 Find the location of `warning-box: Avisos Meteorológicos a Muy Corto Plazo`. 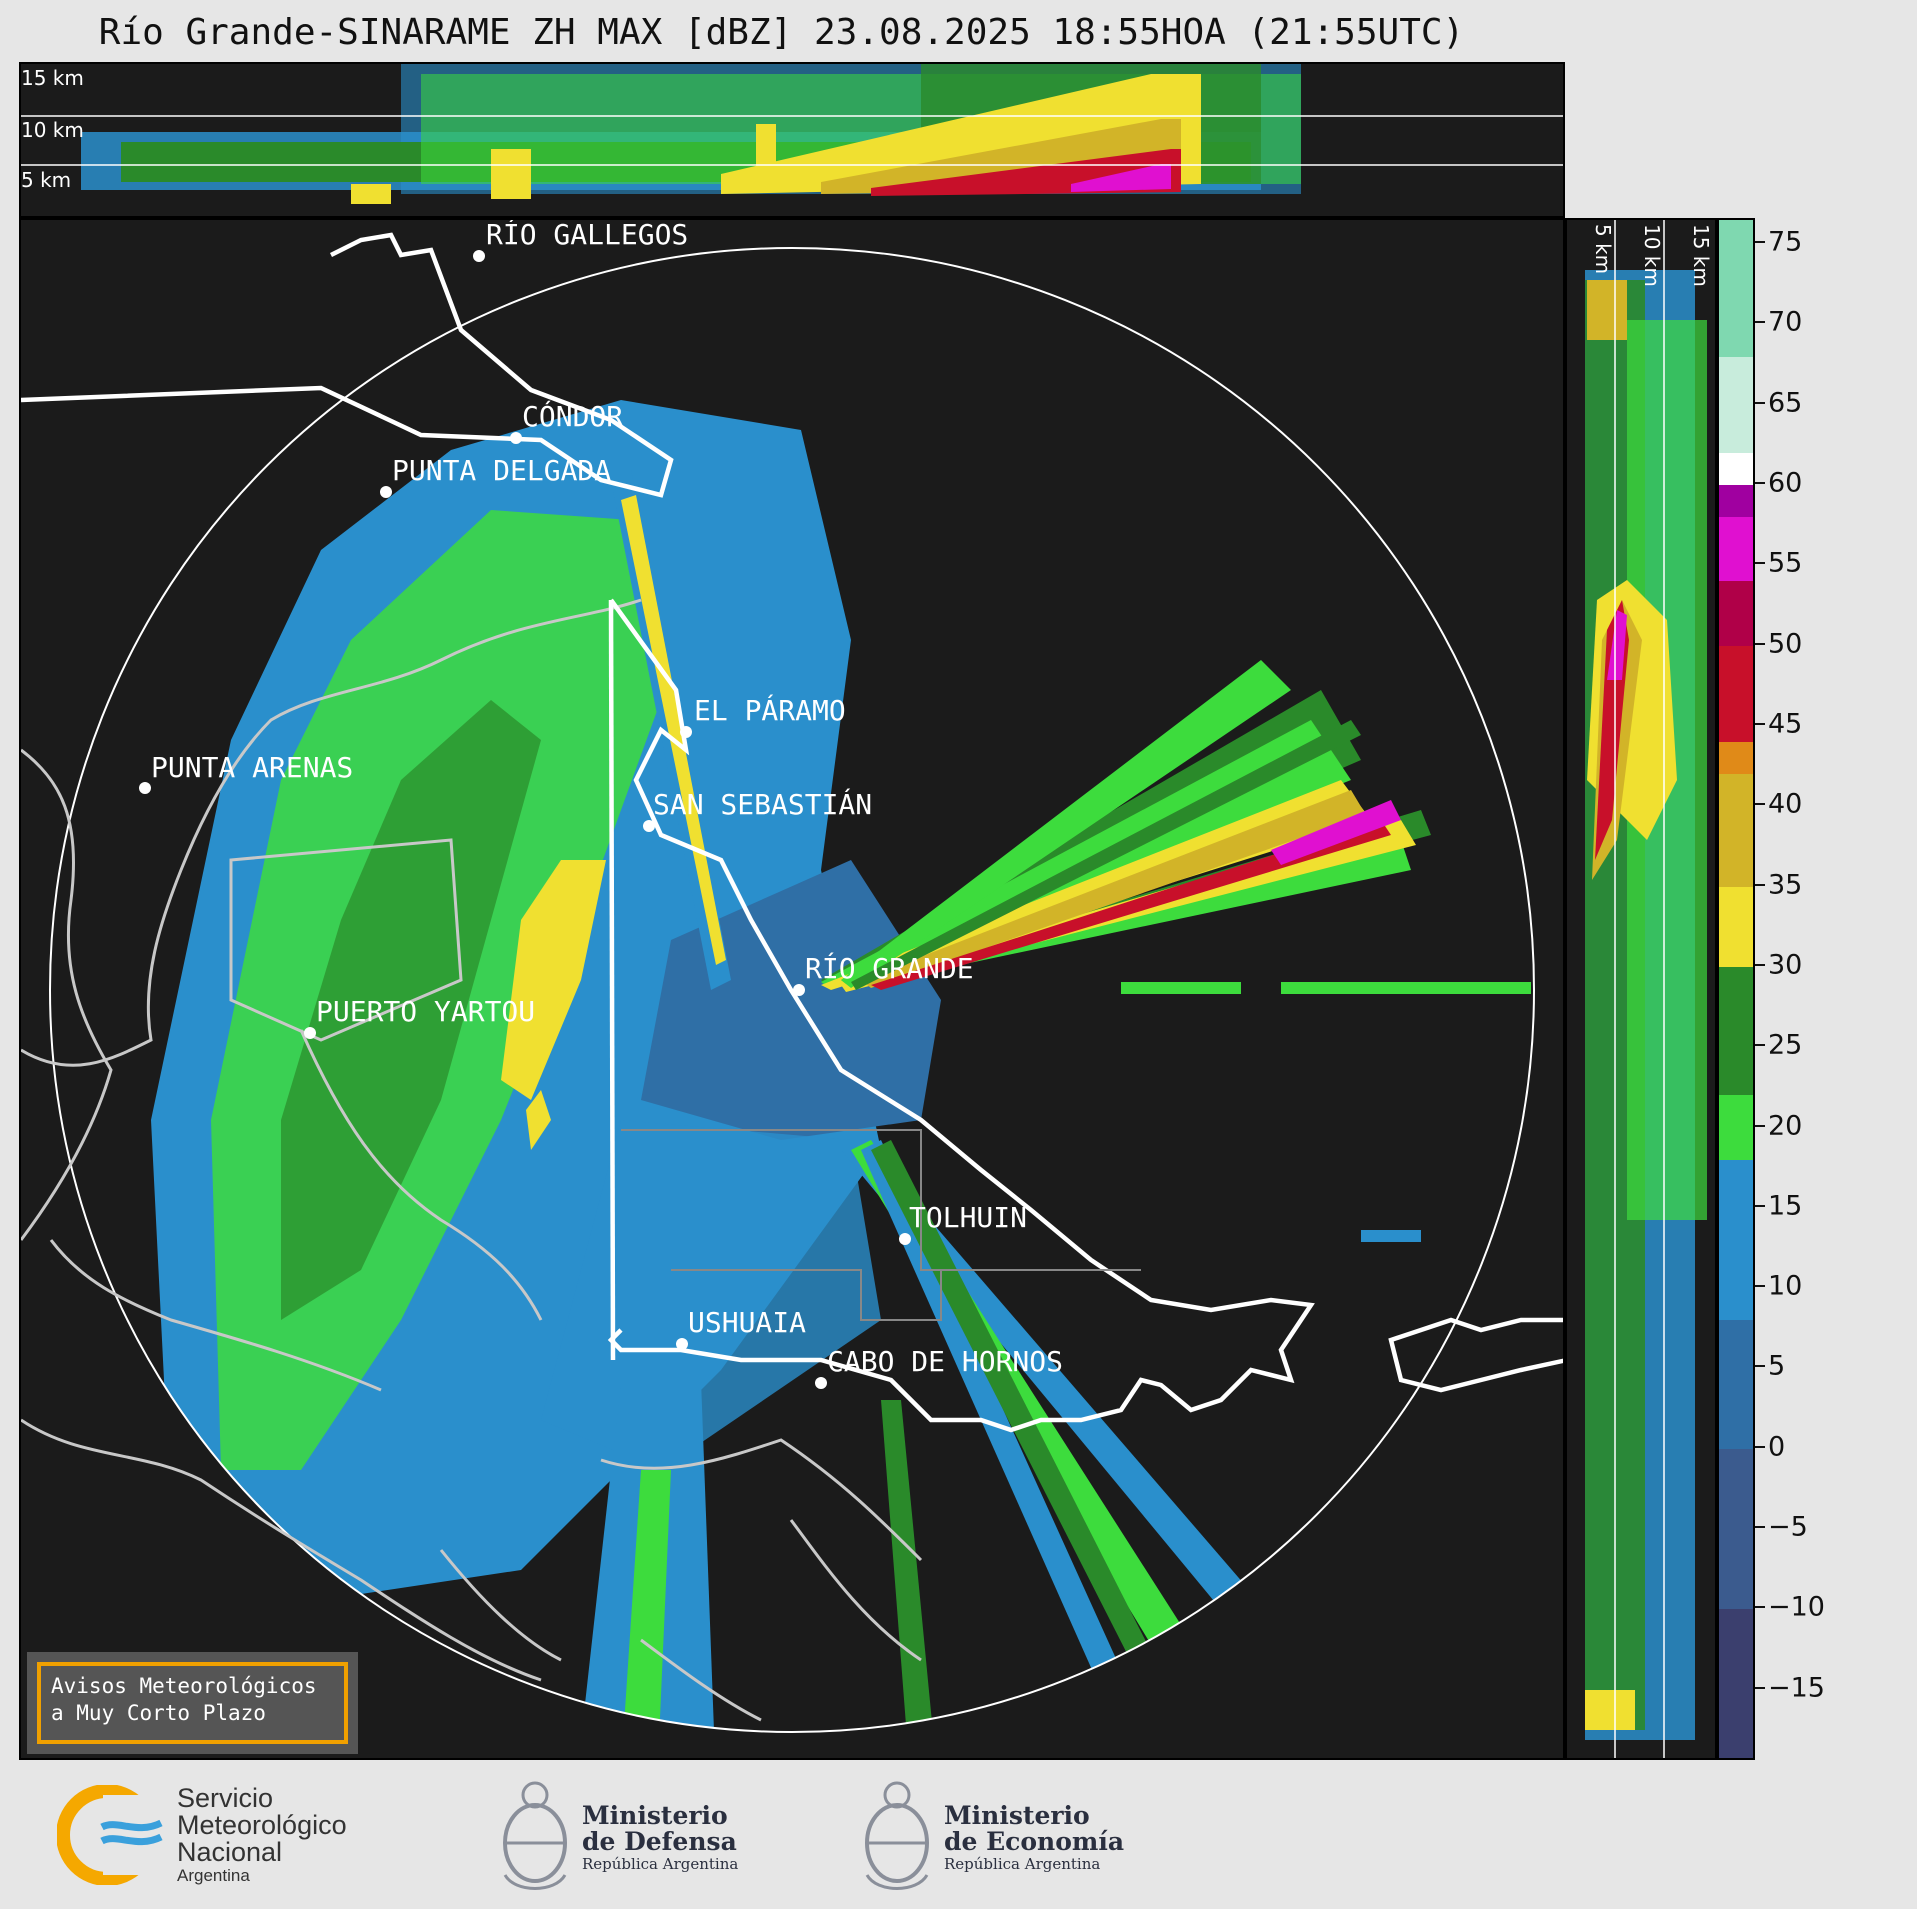

warning-box: Avisos Meteorológicos a Muy Corto Plazo is located at coordinates (192, 1703).